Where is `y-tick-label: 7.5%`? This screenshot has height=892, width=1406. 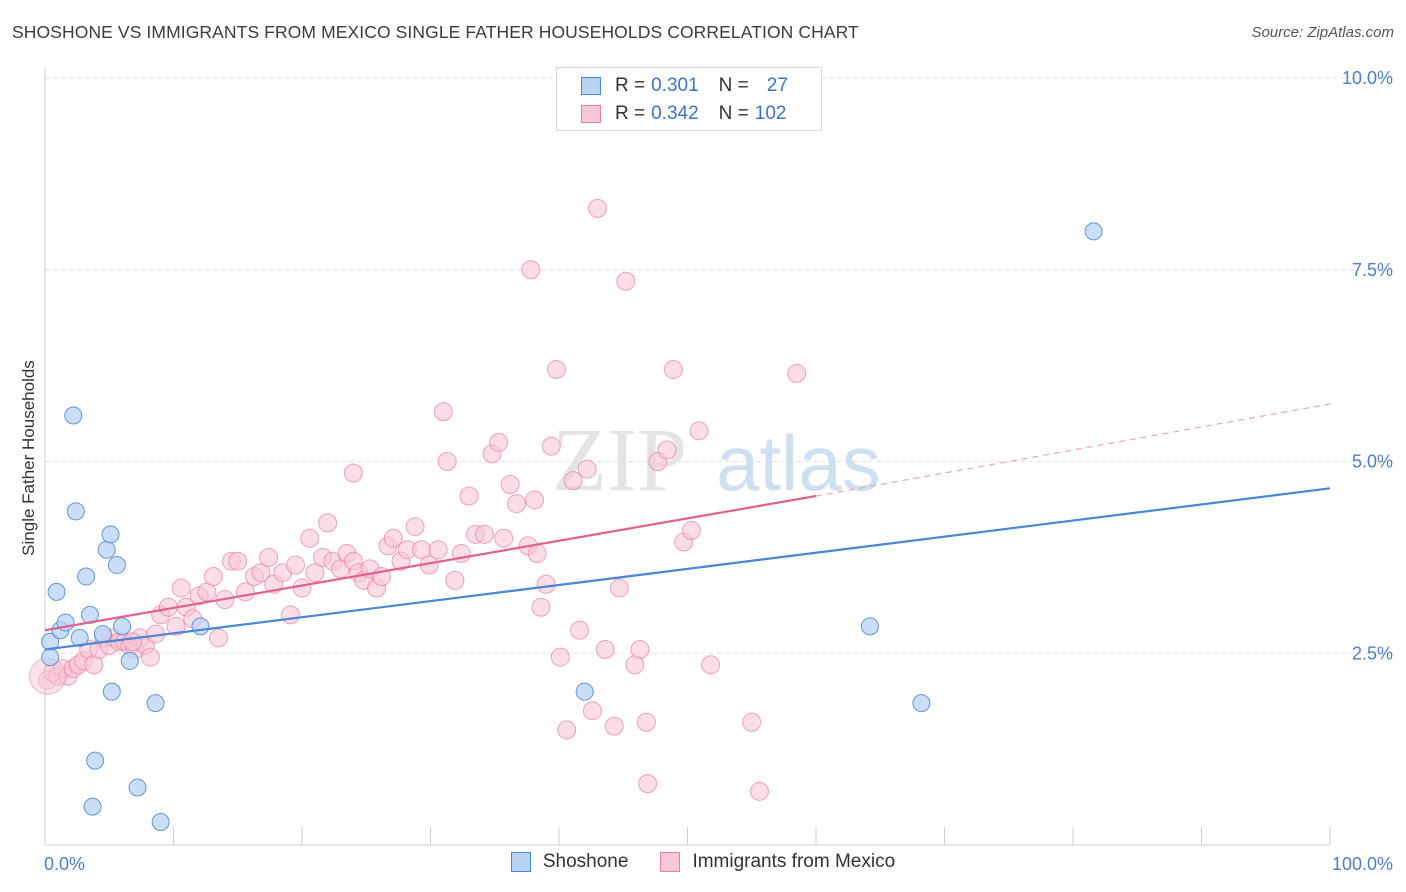 y-tick-label: 7.5% is located at coordinates (1372, 270).